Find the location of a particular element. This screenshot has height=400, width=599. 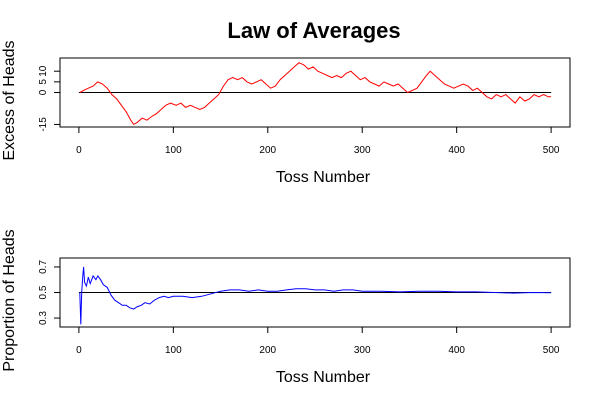

y-tick-label: 10 is located at coordinates (43, 71).